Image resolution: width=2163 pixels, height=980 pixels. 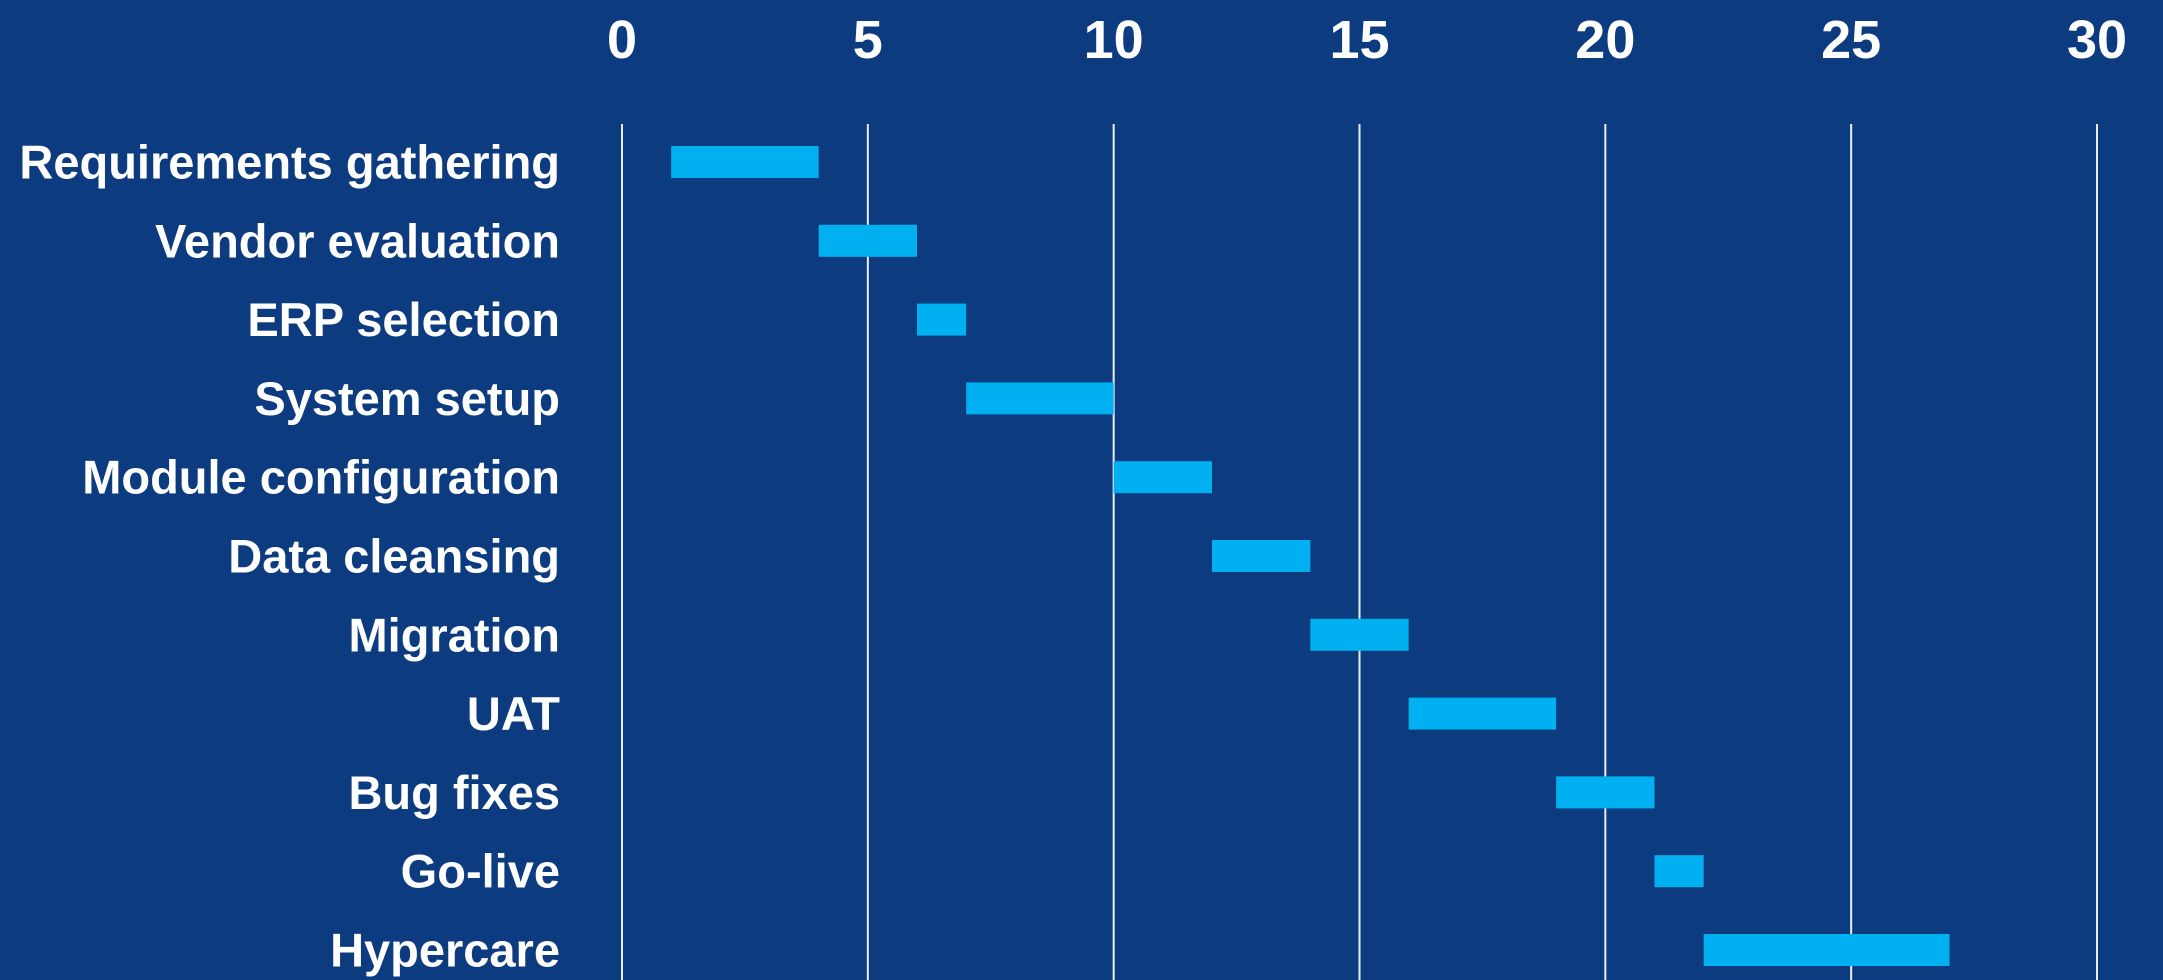 What do you see at coordinates (942, 319) in the screenshot?
I see `task-bar-erp-selection` at bounding box center [942, 319].